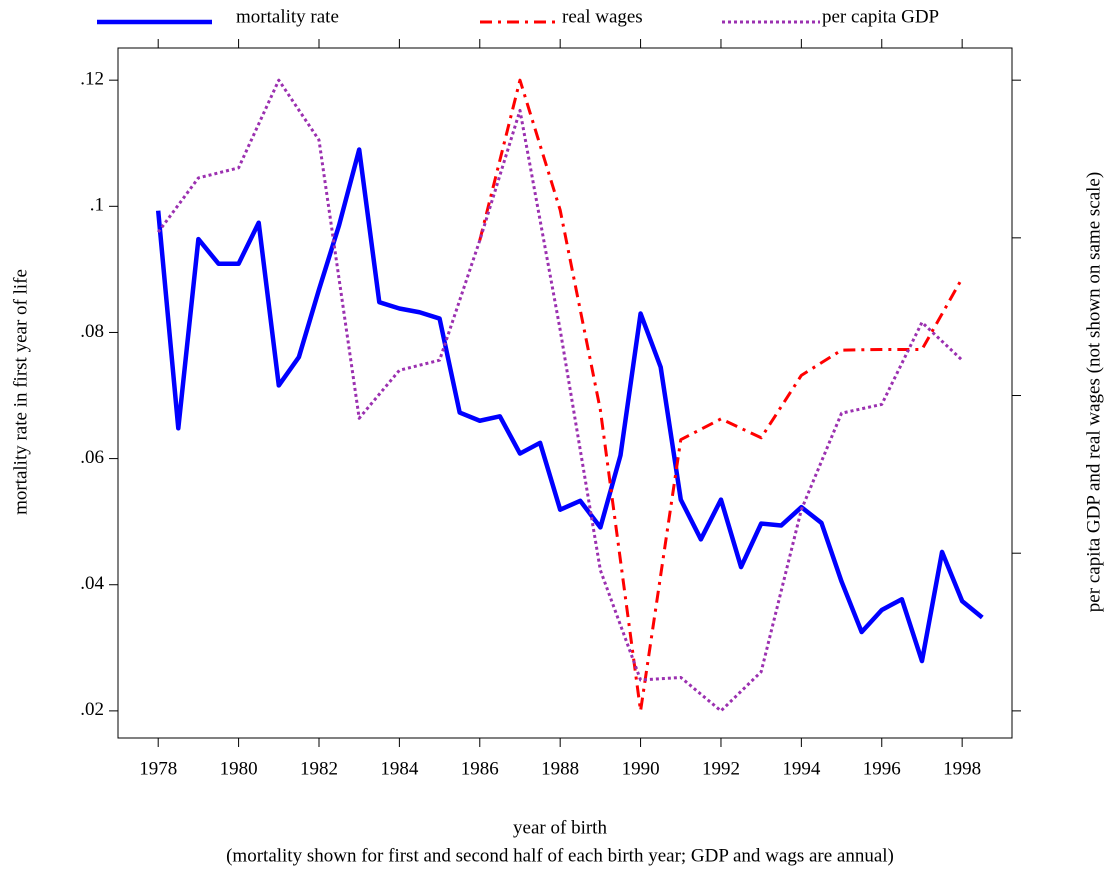  What do you see at coordinates (880, 16) in the screenshot?
I see `legend-label: per capita GDP` at bounding box center [880, 16].